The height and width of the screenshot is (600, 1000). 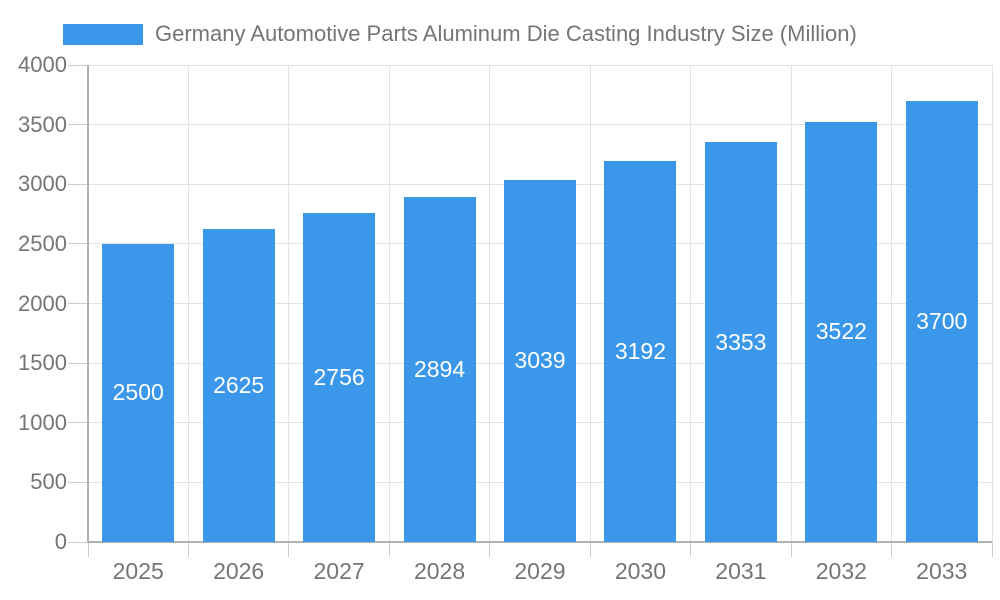 What do you see at coordinates (540, 571) in the screenshot?
I see `x-axis-label-2029: 2029` at bounding box center [540, 571].